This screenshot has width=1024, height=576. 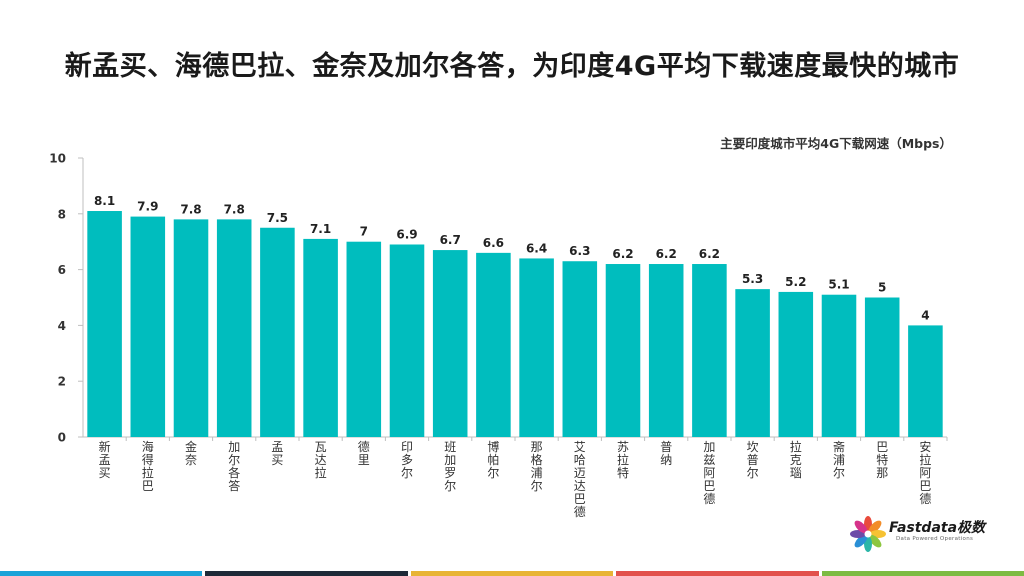 I want to click on x-tick-label: 加兹阿巴德, so click(x=709, y=473).